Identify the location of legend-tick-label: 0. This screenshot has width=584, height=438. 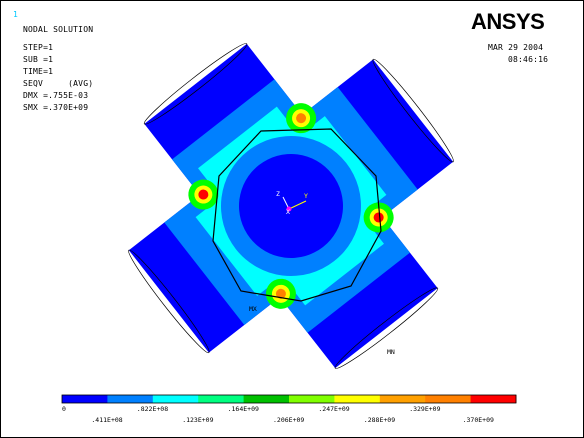
(64, 409).